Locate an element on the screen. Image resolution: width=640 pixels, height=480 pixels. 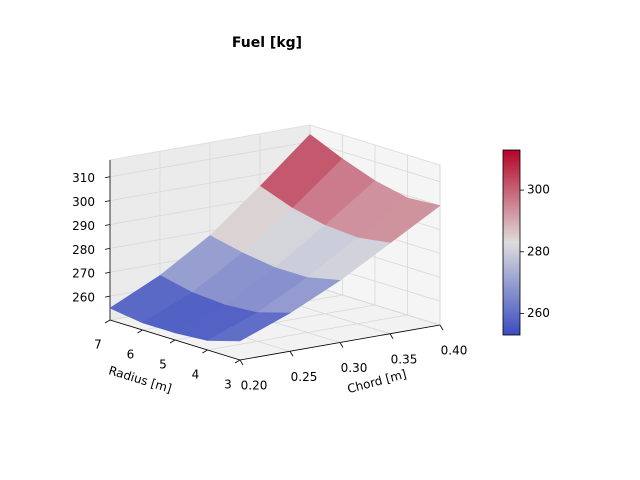
chart-title: Fuel [kg] is located at coordinates (267, 43).